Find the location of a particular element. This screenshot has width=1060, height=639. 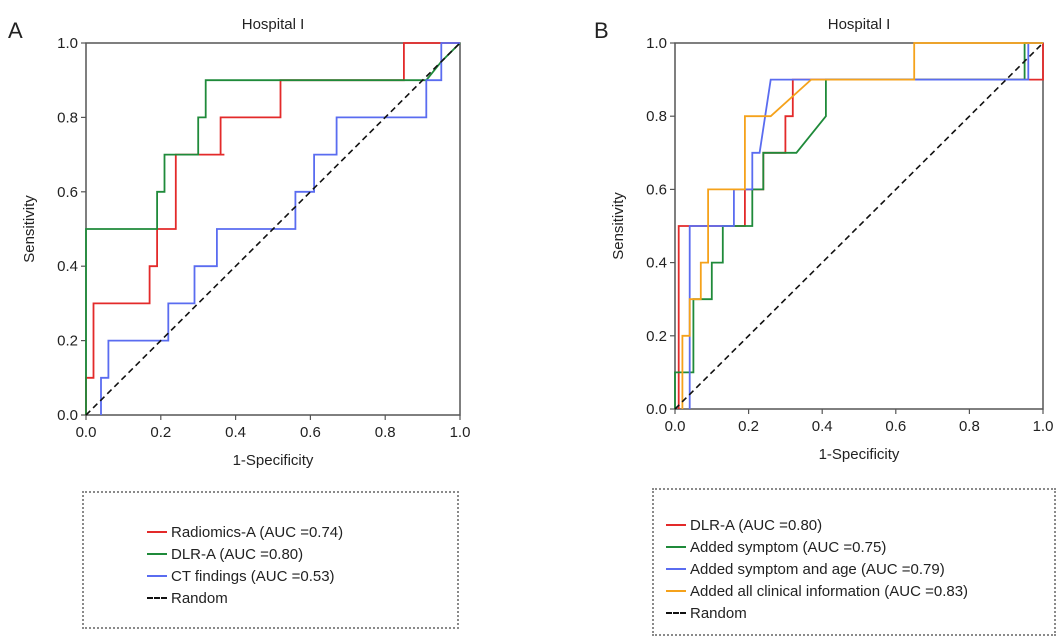

panel-a-x-tick-label: 0.2 is located at coordinates (160, 432).